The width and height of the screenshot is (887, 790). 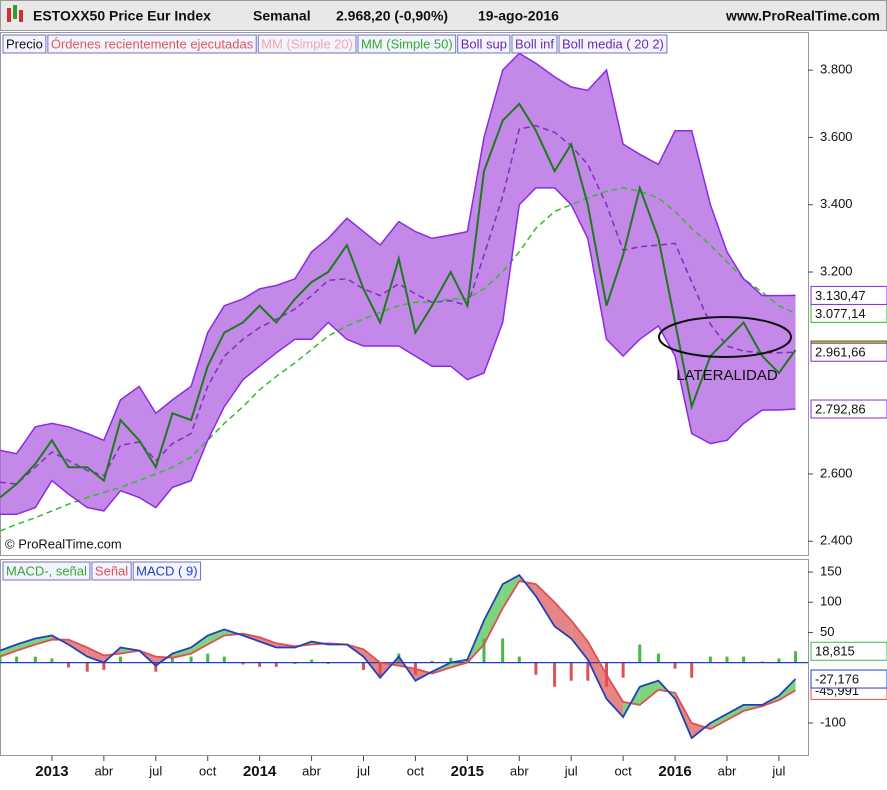 I want to click on legend-label: MACD ( 9), so click(x=166, y=570).